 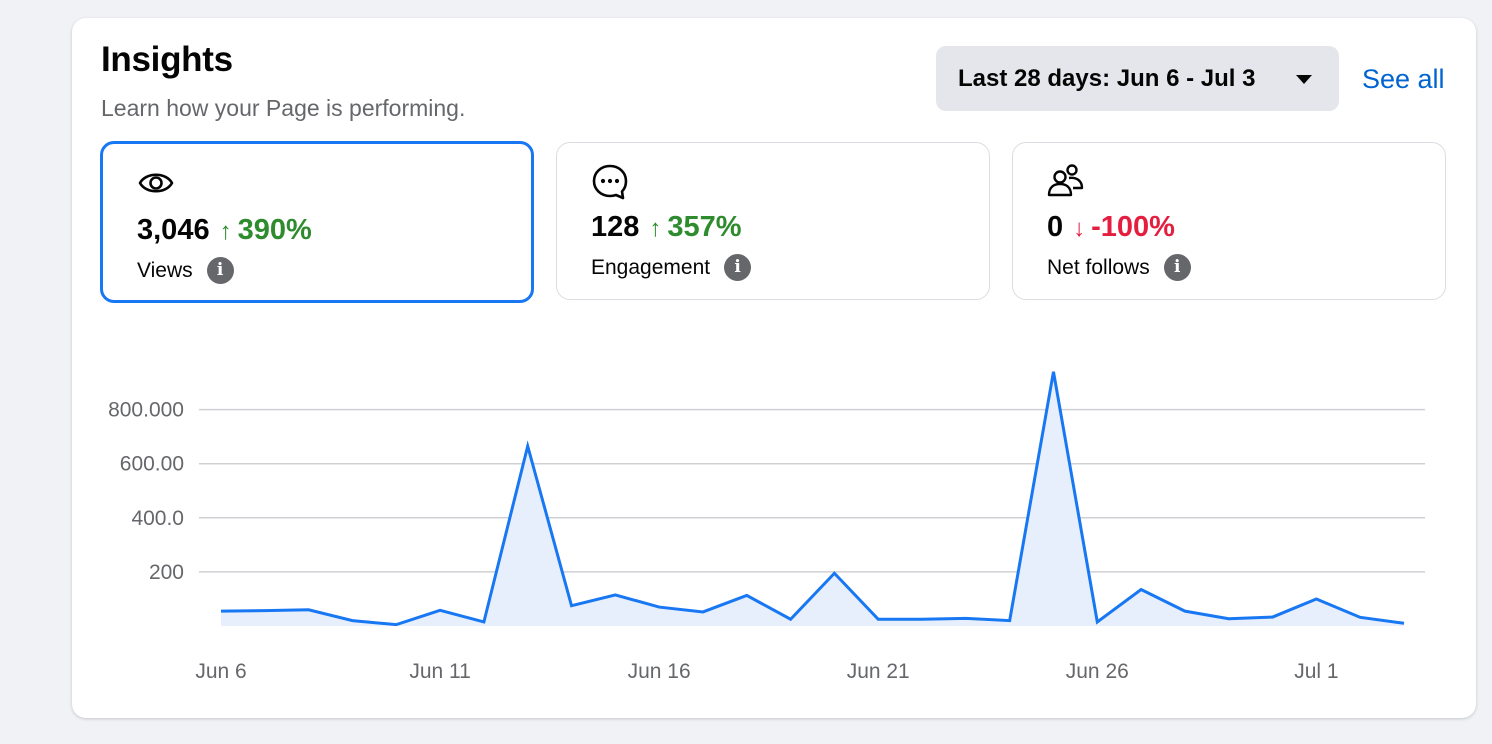 I want to click on metric-value: 0 ↓ -100%, so click(x=1111, y=227).